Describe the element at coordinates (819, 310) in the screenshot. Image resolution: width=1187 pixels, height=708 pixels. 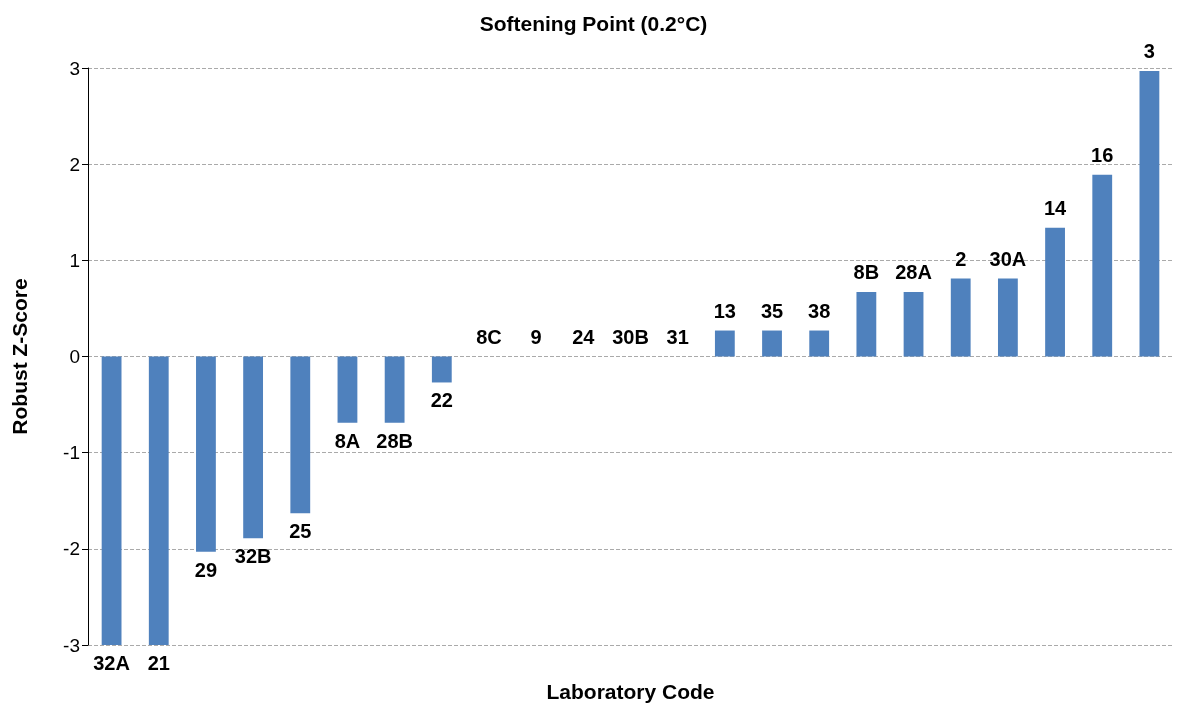
I see `x-tick-label: 38` at that location.